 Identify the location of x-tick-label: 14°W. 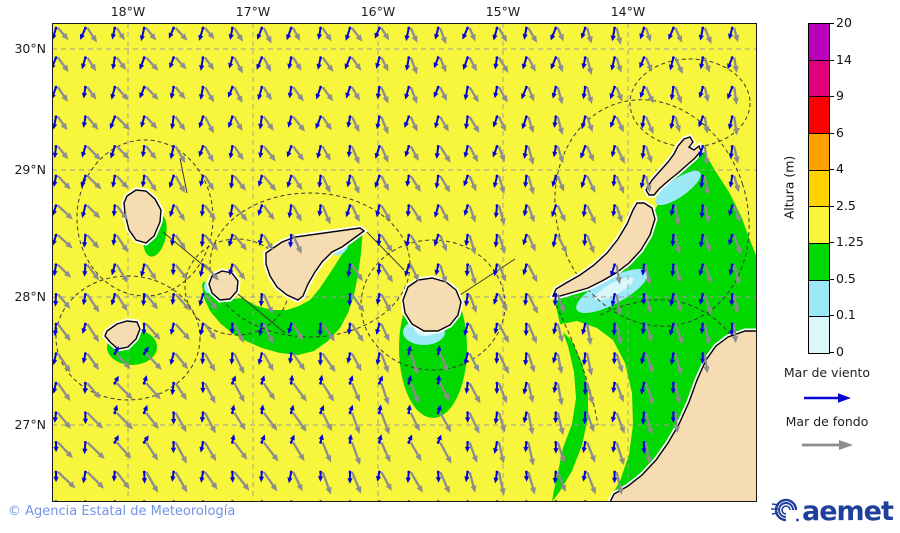
(628, 11).